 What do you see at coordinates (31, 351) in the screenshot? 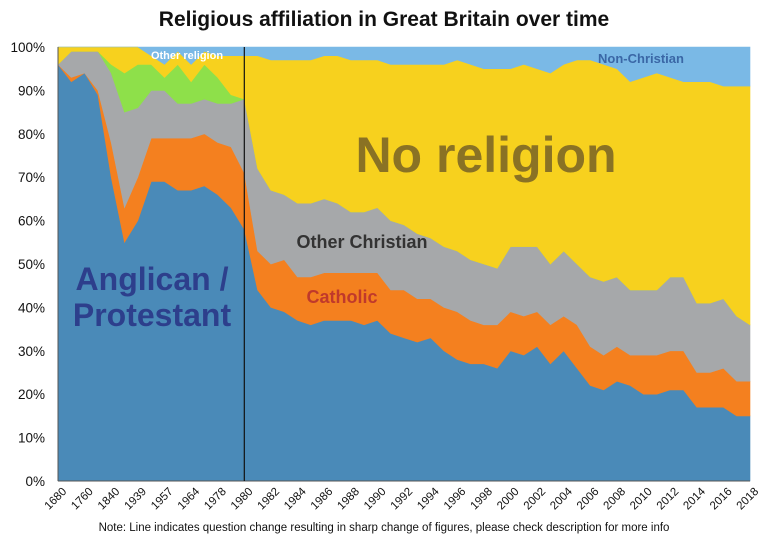
I see `y-tick-label: 30%` at bounding box center [31, 351].